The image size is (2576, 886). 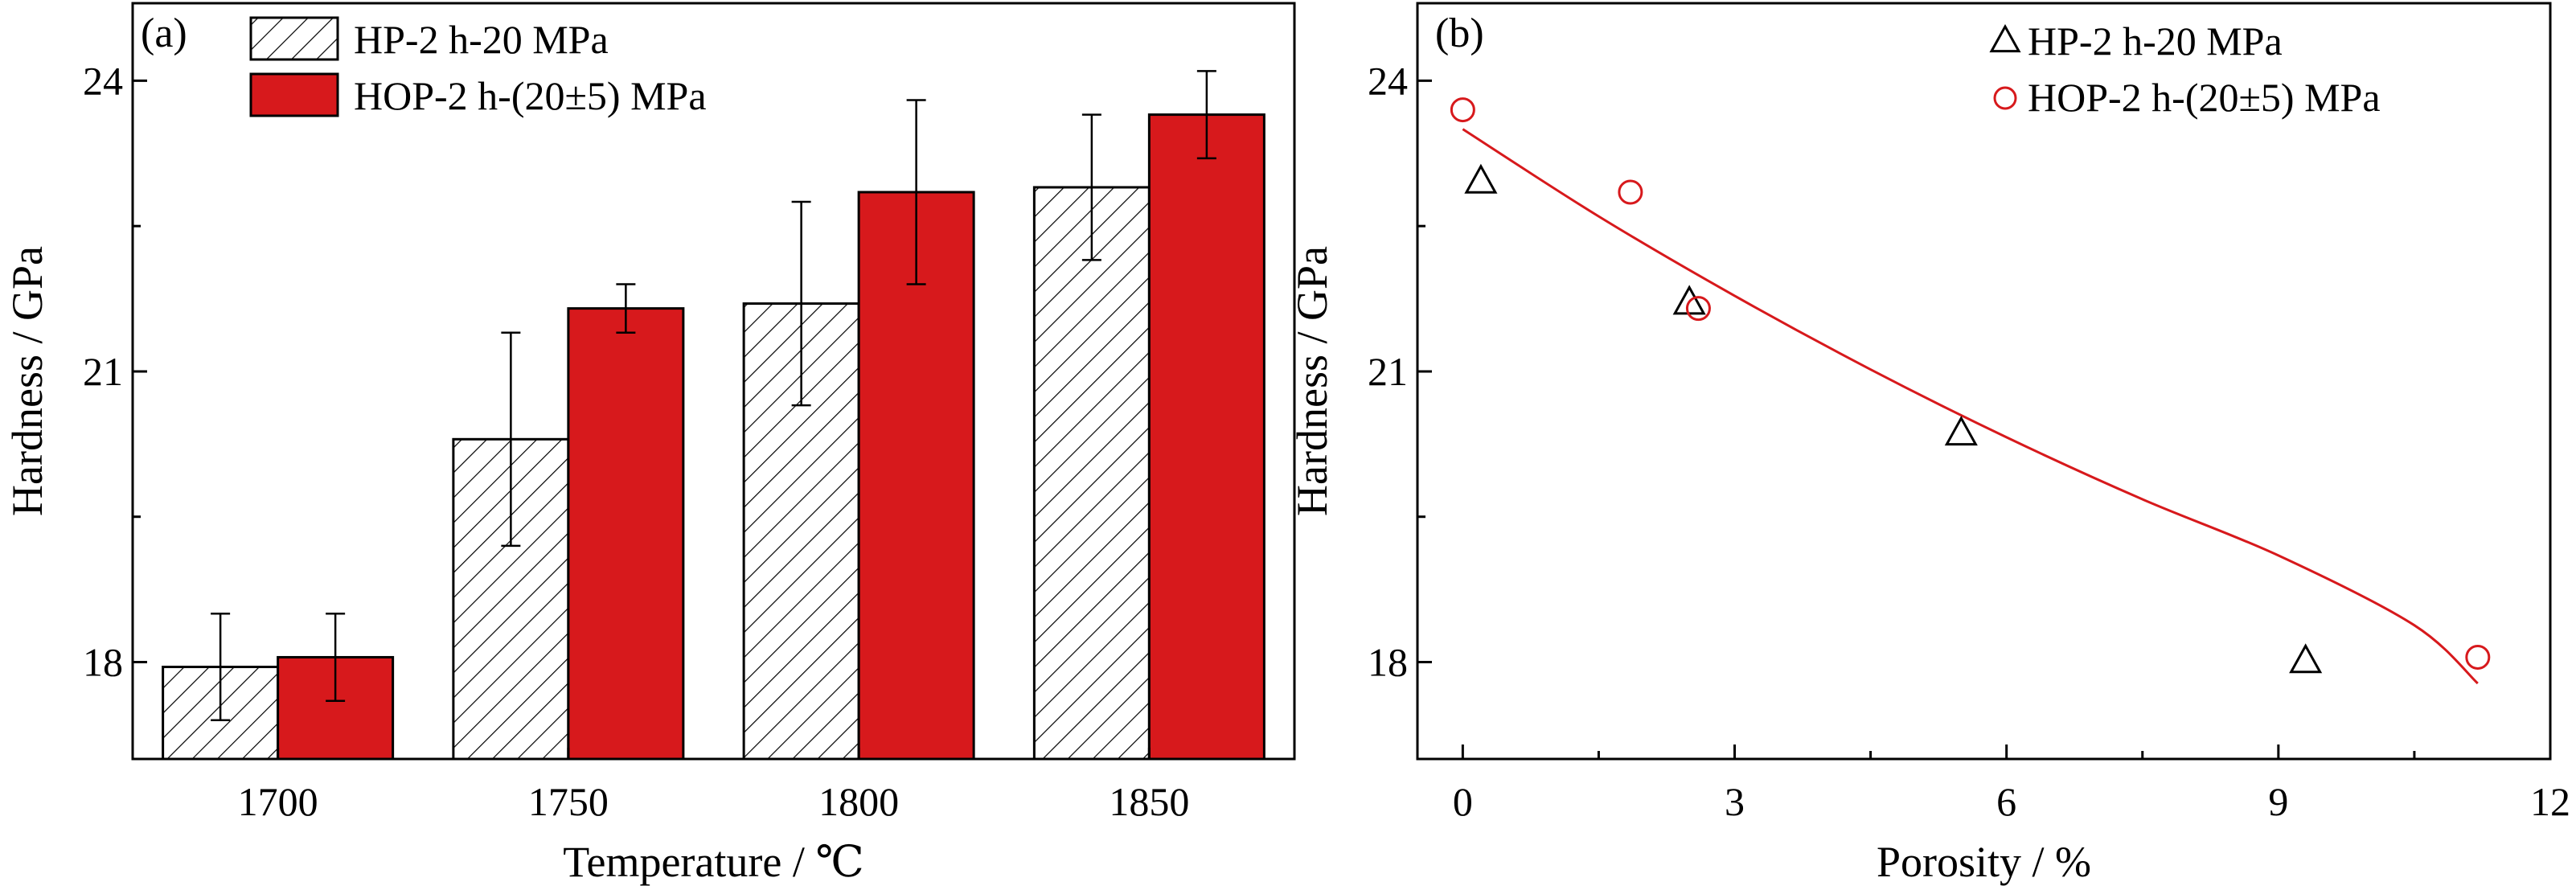 I want to click on panel-b-legend-label-hop: HOP-2 h-(20±5) MPa, so click(x=2204, y=97).